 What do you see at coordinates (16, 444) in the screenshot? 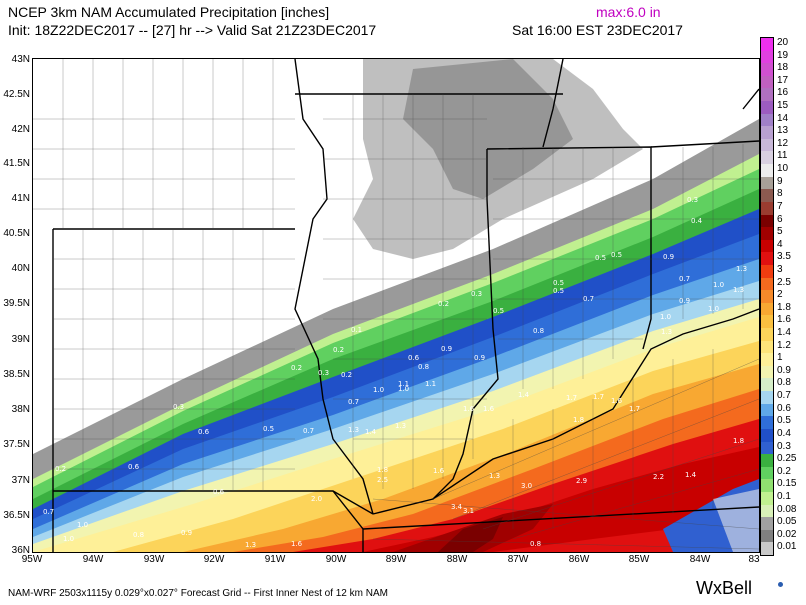
I see `lat-label: 37.5N` at bounding box center [16, 444].